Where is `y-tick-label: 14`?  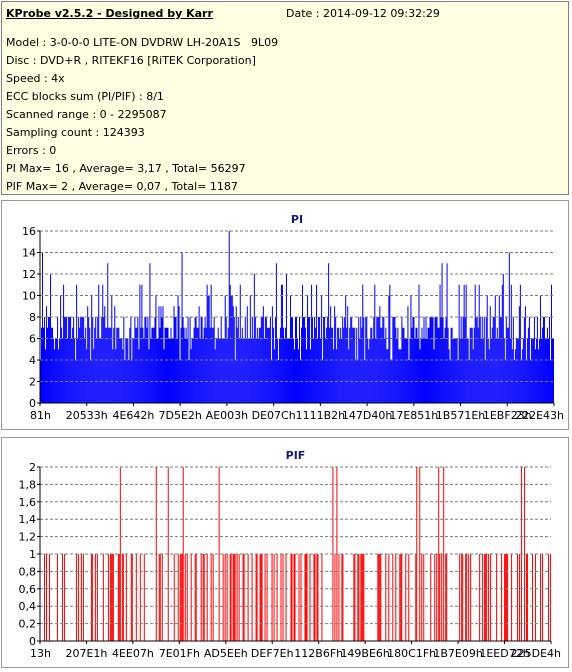 y-tick-label: 14 is located at coordinates (29, 253).